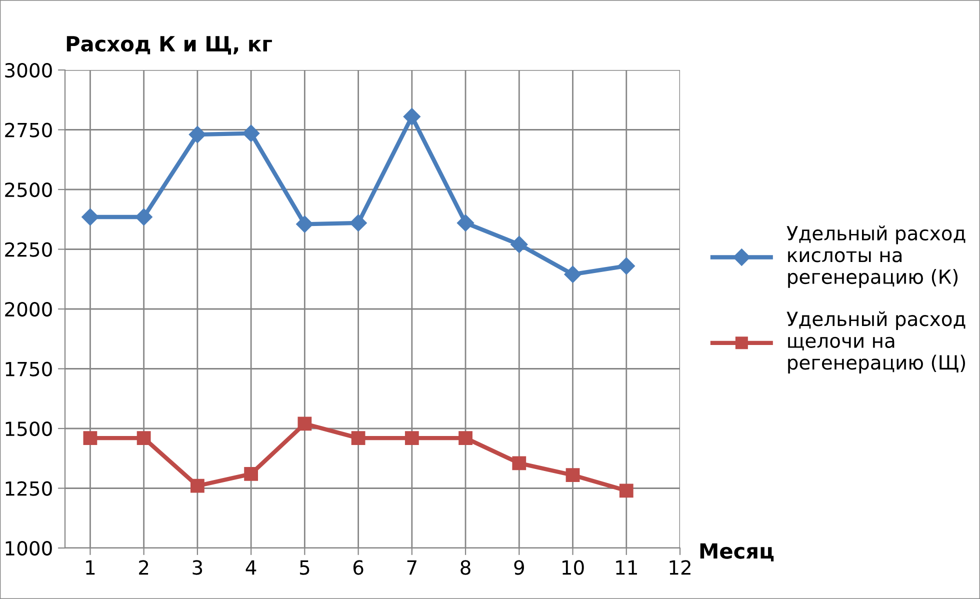  Describe the element at coordinates (876, 257) in the screenshot. I see `legend-label: Удельный расход кислоты на регенерацию (К)` at that location.